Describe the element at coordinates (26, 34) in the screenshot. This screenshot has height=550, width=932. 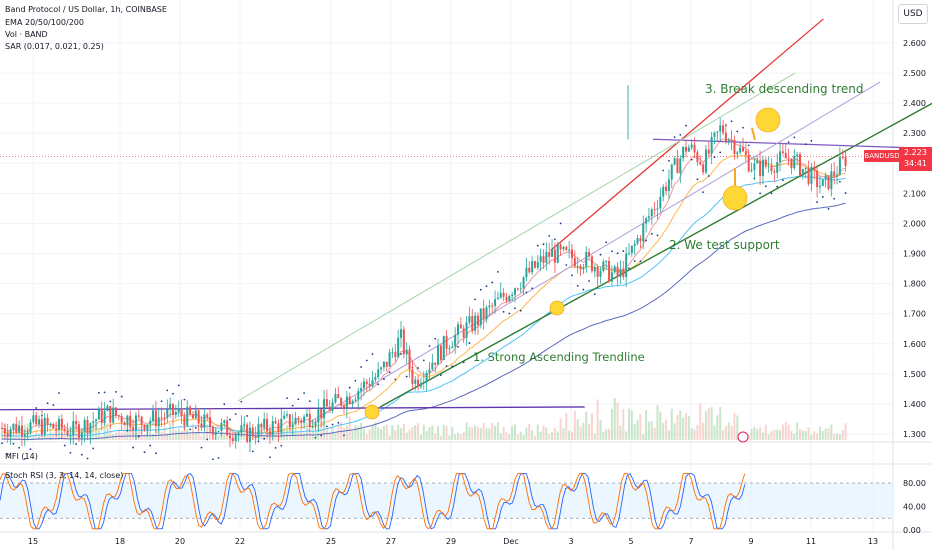
I see `indicator-vol: Vol · BAND` at that location.